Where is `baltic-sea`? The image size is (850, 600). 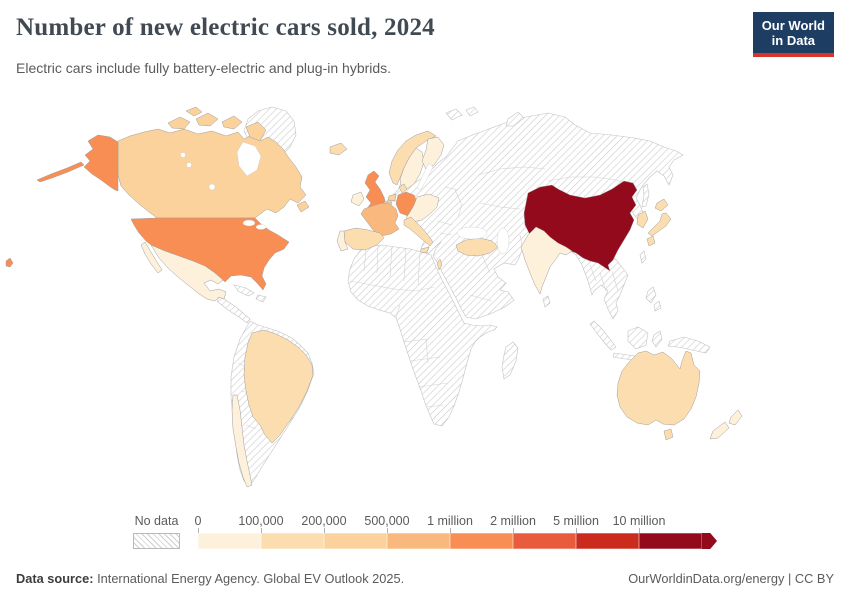 baltic-sea is located at coordinates (425, 176).